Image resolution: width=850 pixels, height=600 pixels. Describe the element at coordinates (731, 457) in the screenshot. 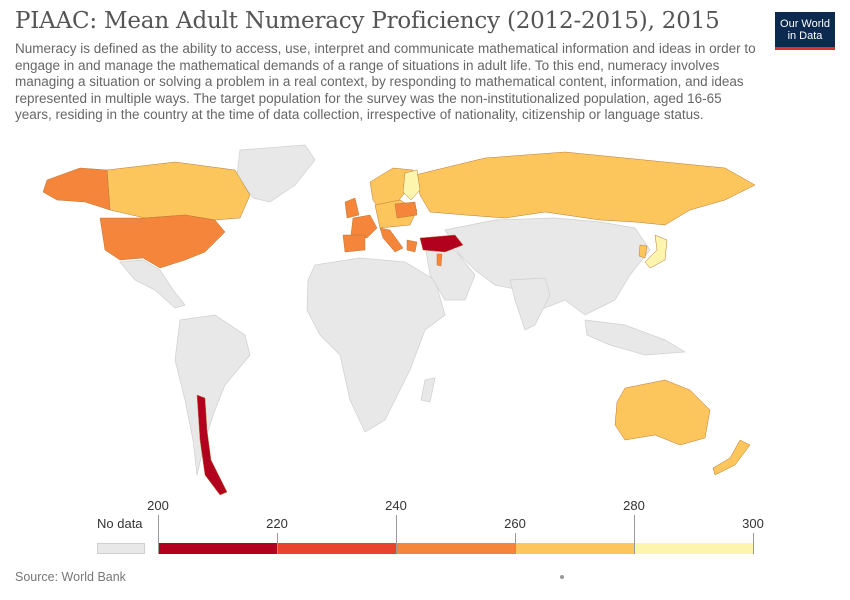

I see `country-new-zealand` at that location.